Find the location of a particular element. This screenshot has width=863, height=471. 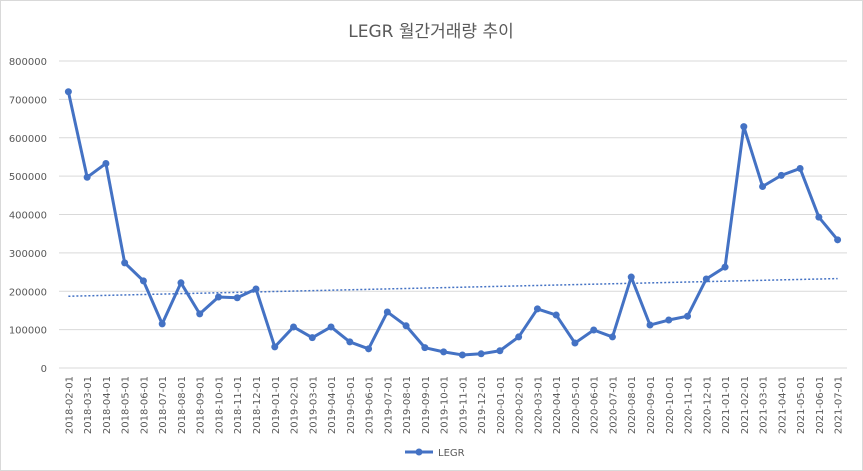

y-tick-label: 400000 is located at coordinates (28, 216).